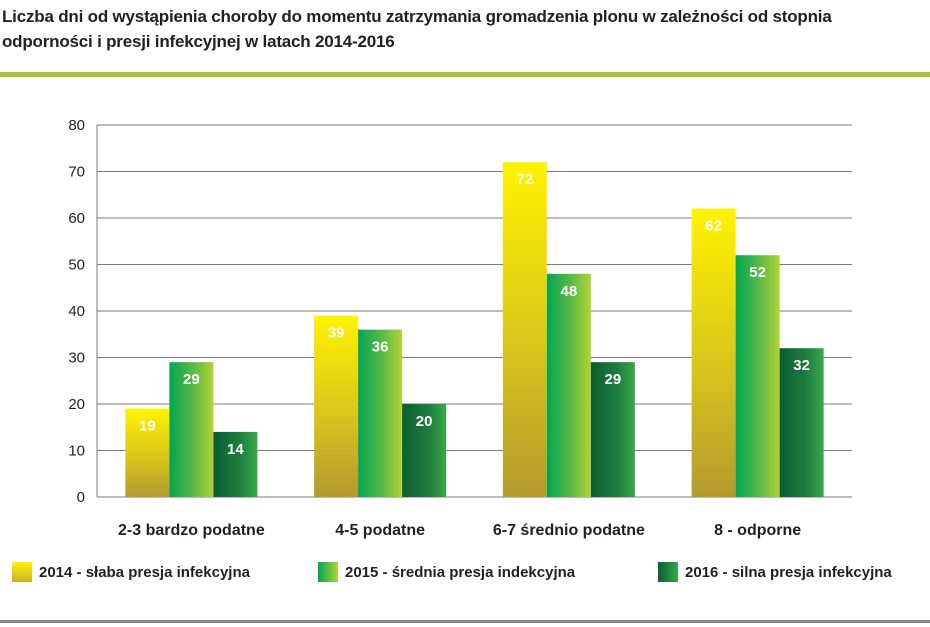 The height and width of the screenshot is (627, 930). Describe the element at coordinates (460, 572) in the screenshot. I see `legend-label-2015: 2015 - średnia presja indekcyjna` at that location.